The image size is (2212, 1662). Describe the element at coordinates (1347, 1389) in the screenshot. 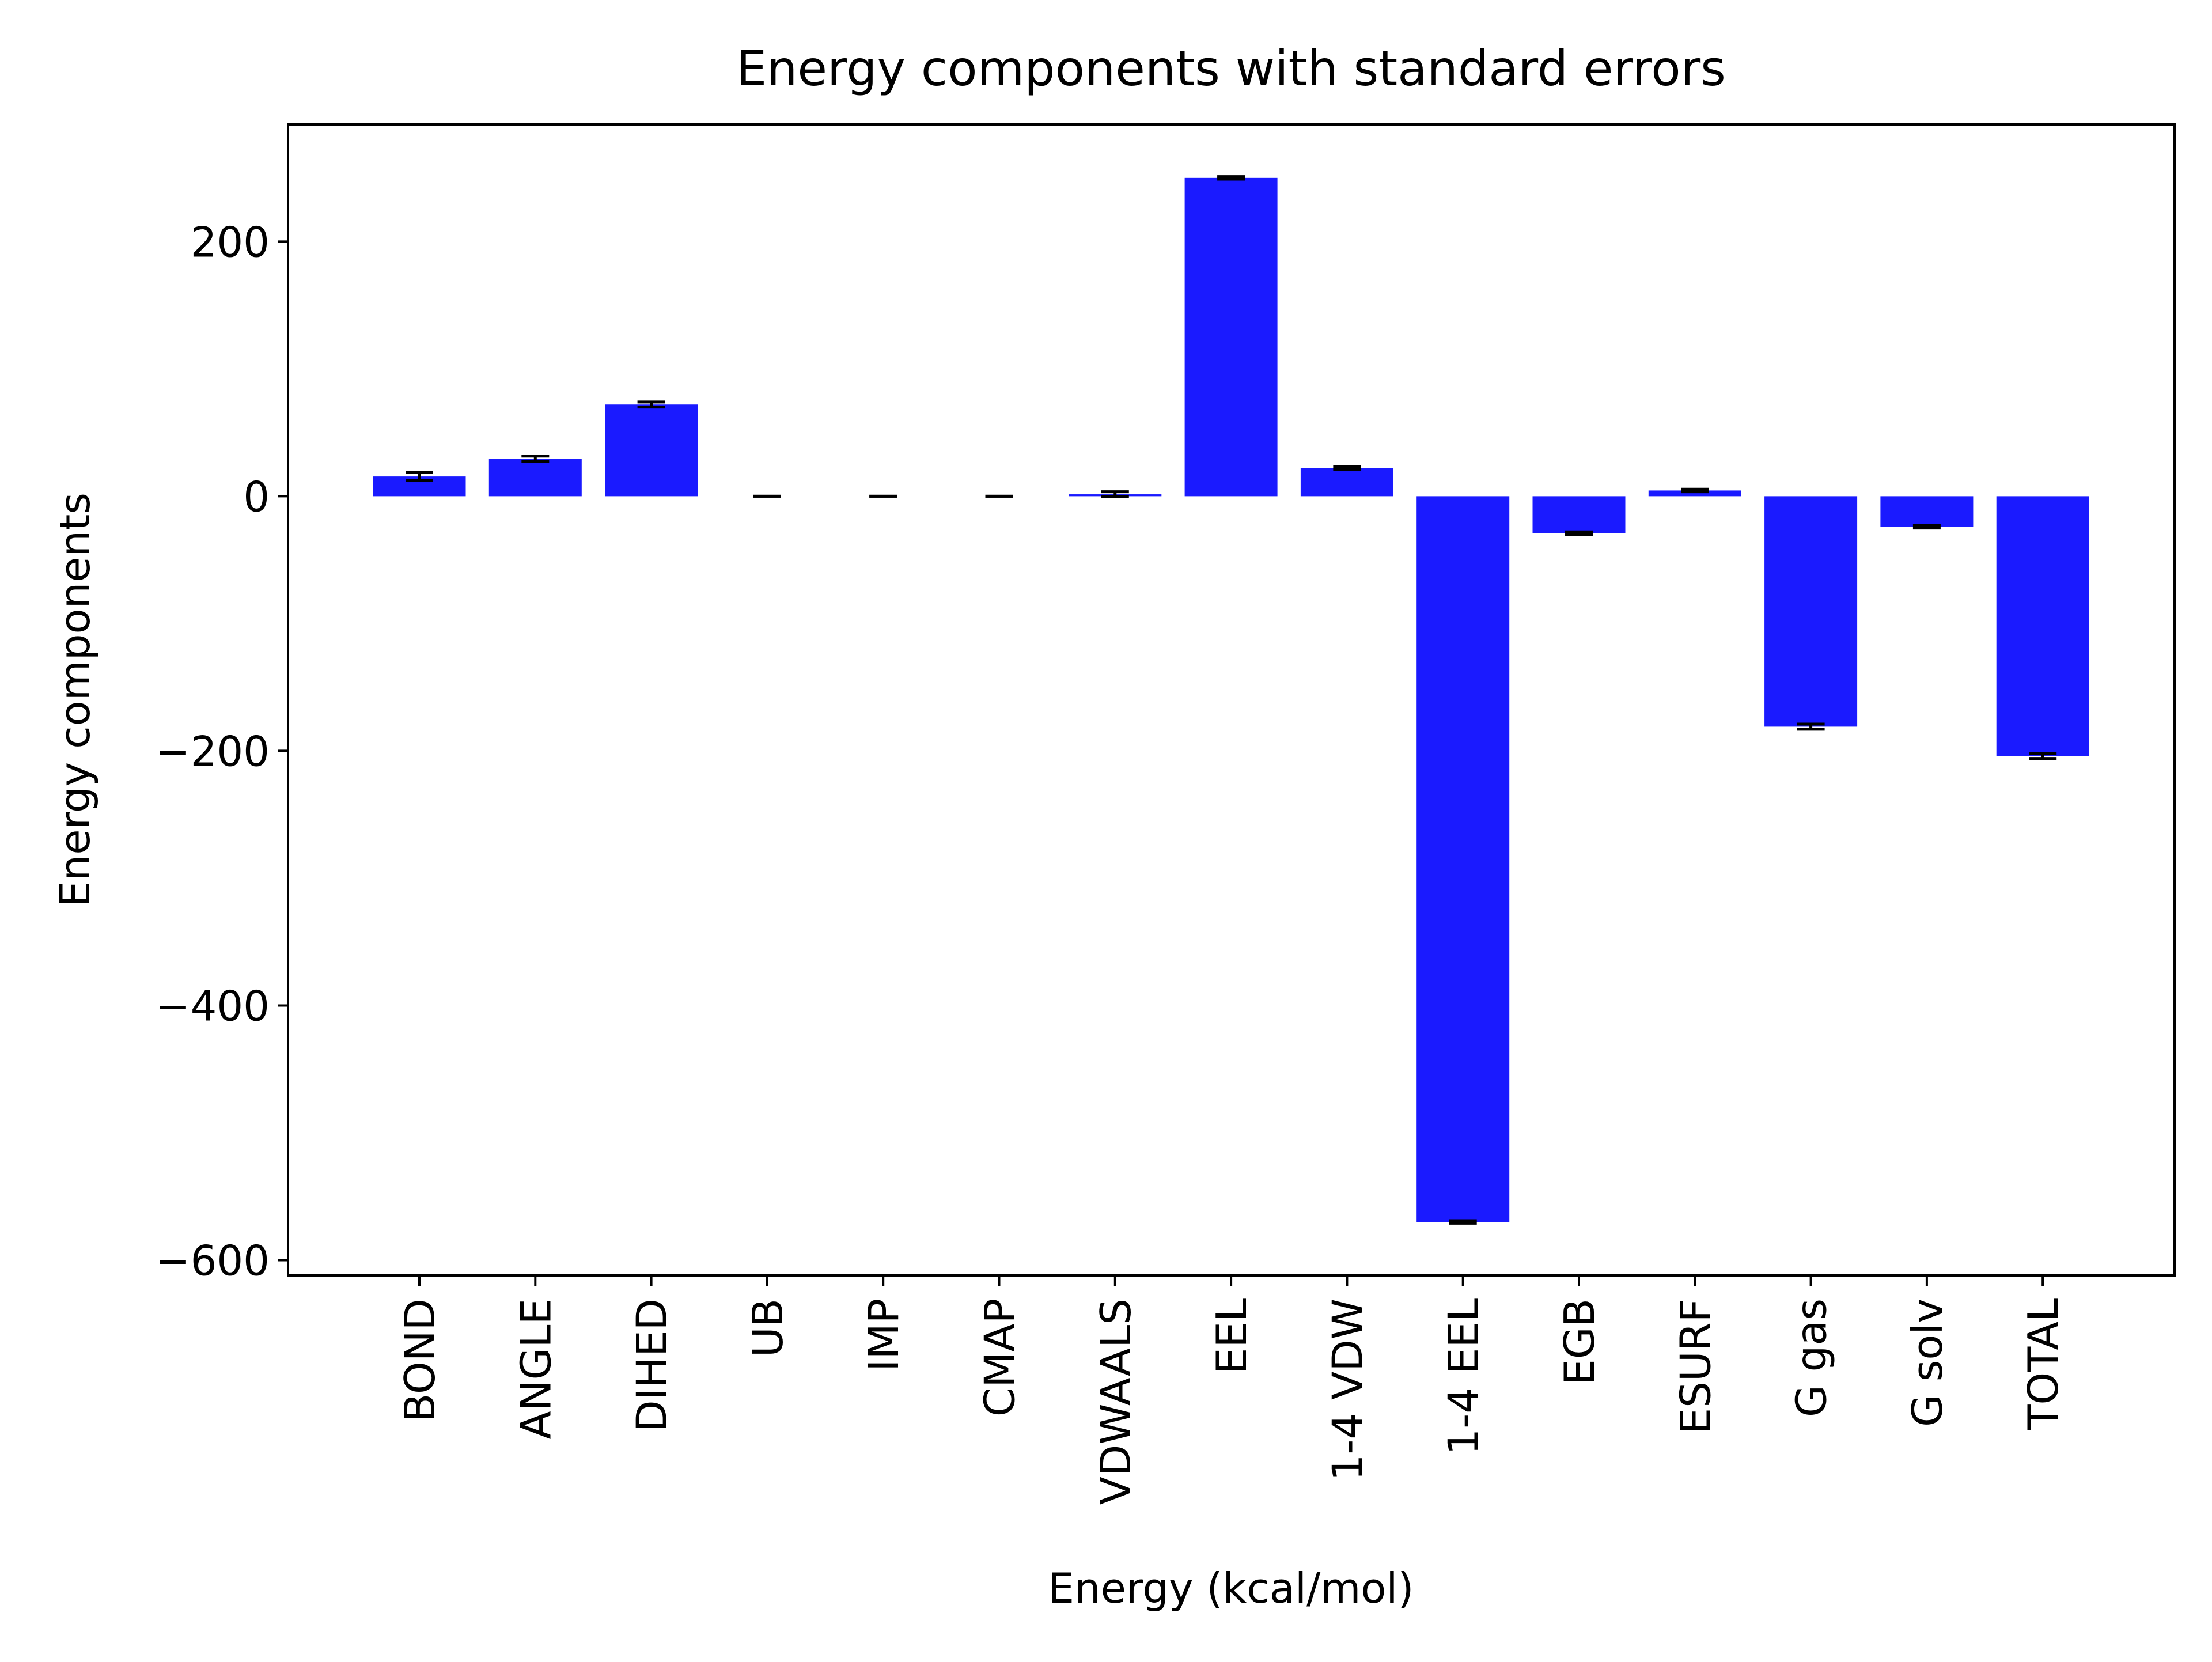

I see `x-tick-label: 1-4 VDW` at that location.